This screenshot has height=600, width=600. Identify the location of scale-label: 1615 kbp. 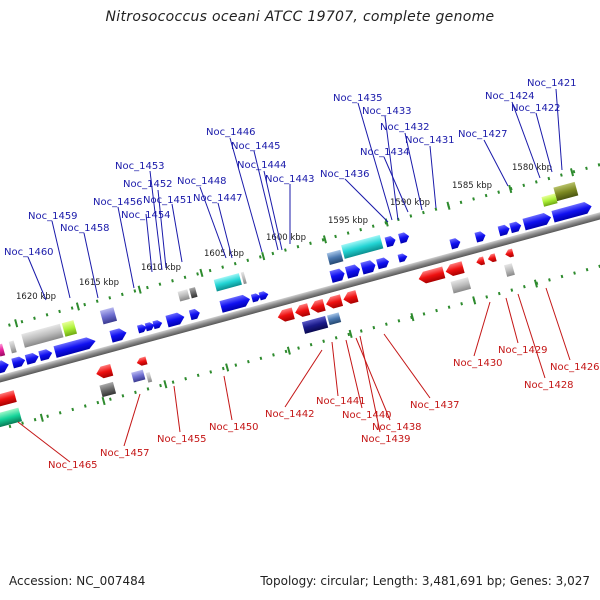
(99, 283).